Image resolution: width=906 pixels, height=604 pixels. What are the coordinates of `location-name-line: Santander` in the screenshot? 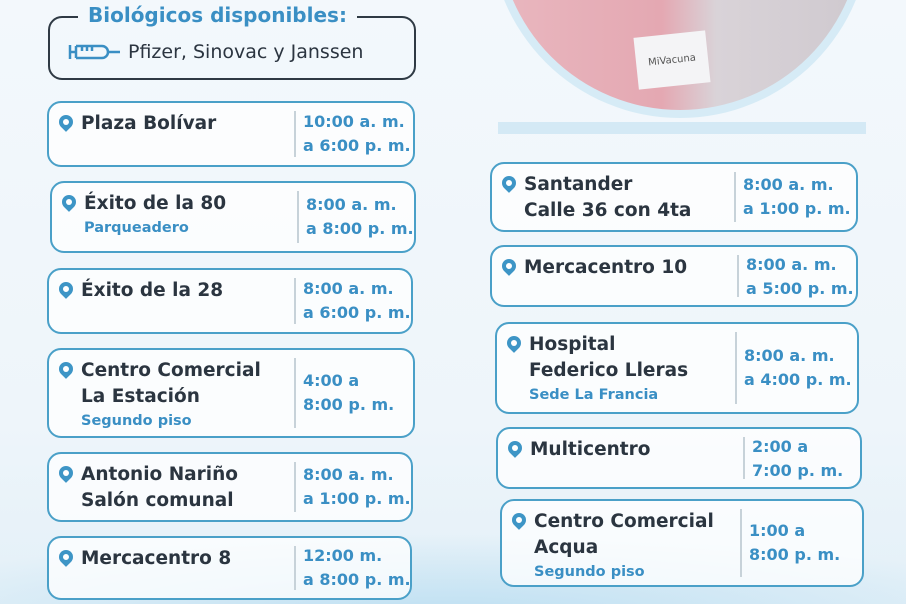 It's located at (578, 184).